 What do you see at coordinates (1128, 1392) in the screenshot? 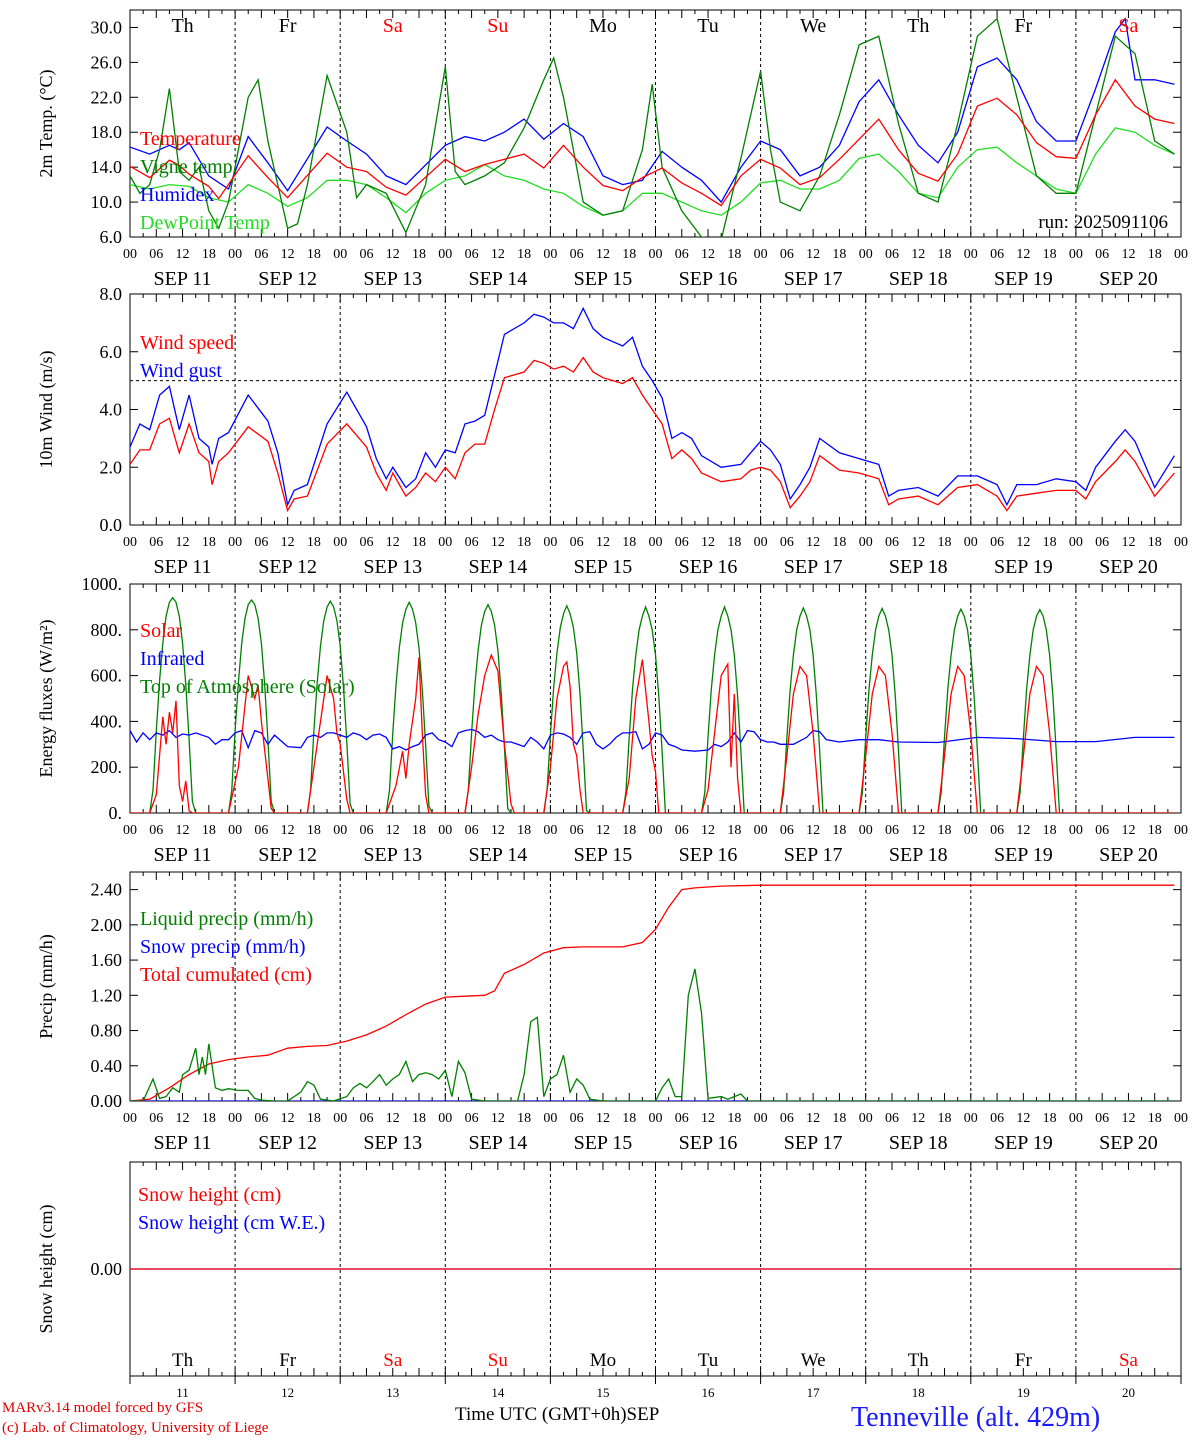
I see `day-number: 20` at bounding box center [1128, 1392].